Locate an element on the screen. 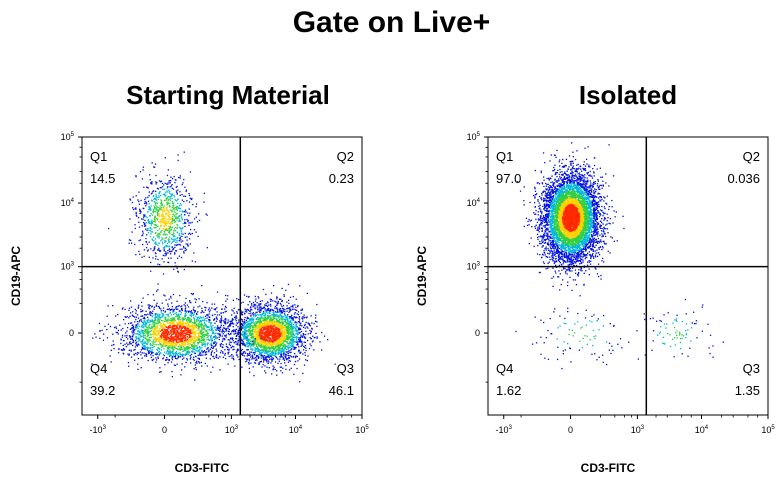 The width and height of the screenshot is (783, 488). quadrant-value: 1.35 is located at coordinates (747, 390).